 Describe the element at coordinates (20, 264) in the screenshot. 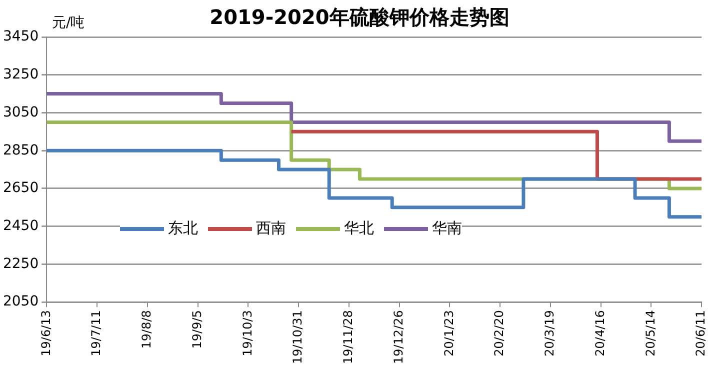

I see `y-tick-label: 2250` at that location.